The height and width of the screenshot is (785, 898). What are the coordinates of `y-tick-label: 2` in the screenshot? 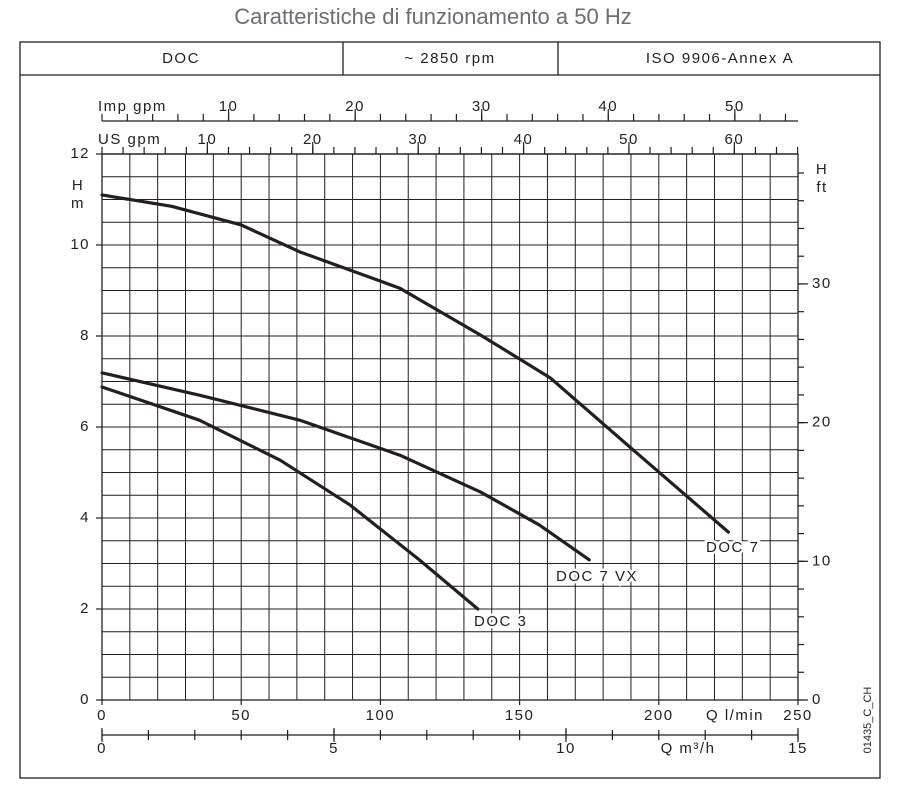 It's located at (85, 608).